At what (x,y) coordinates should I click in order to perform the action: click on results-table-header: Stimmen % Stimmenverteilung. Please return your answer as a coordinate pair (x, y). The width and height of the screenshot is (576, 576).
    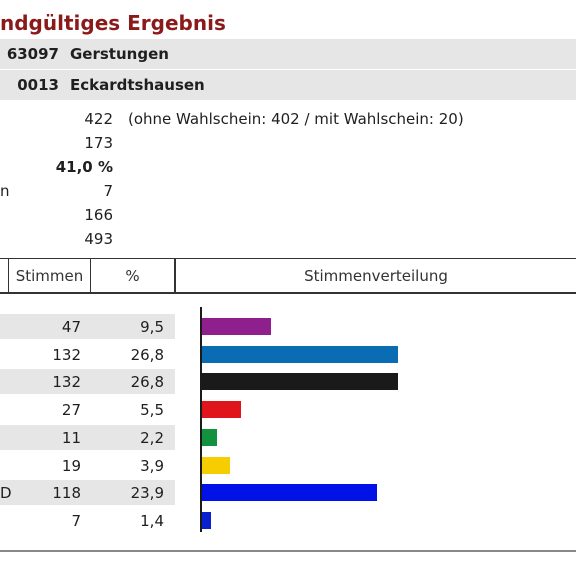
    Looking at the image, I should click on (288, 276).